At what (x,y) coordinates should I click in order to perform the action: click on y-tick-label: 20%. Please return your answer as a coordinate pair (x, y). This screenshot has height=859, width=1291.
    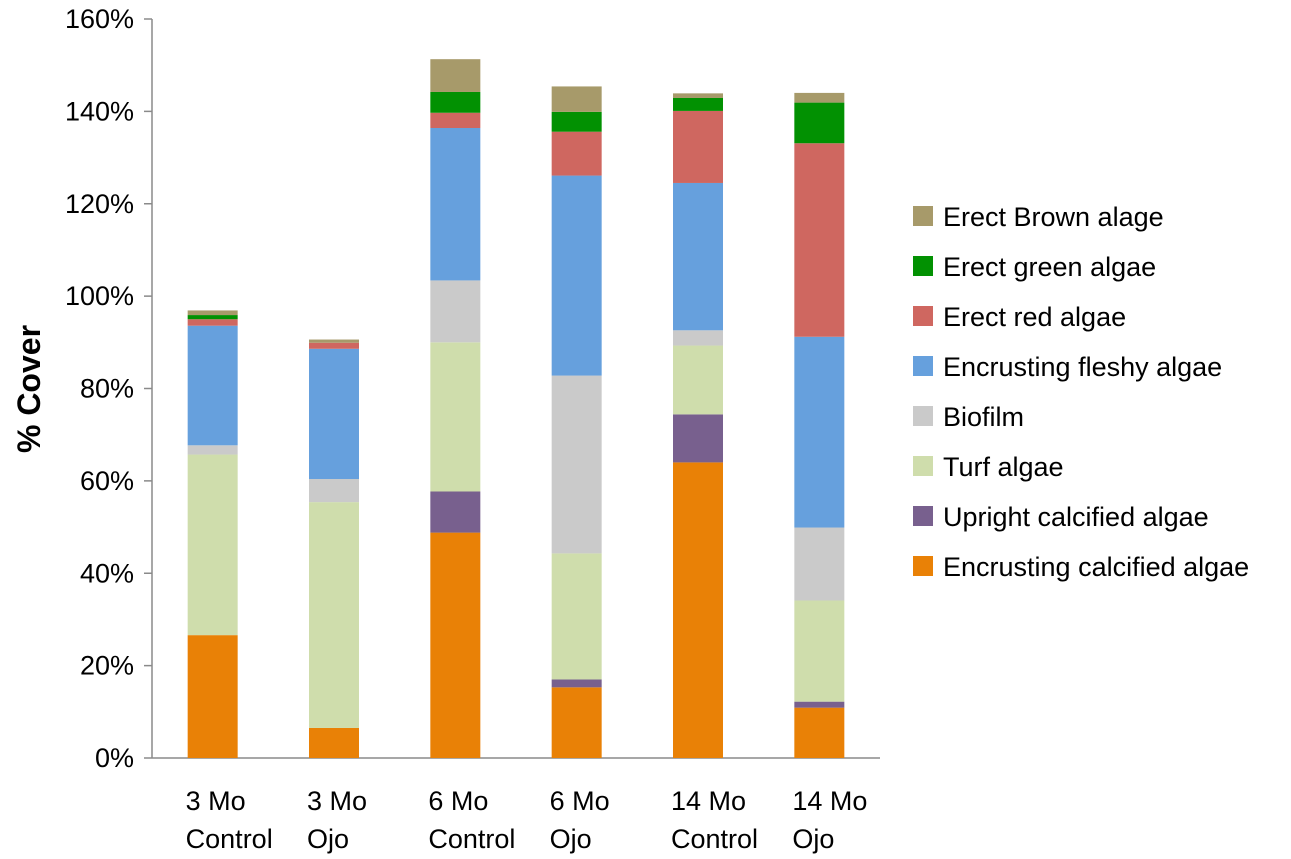
    Looking at the image, I should click on (107, 666).